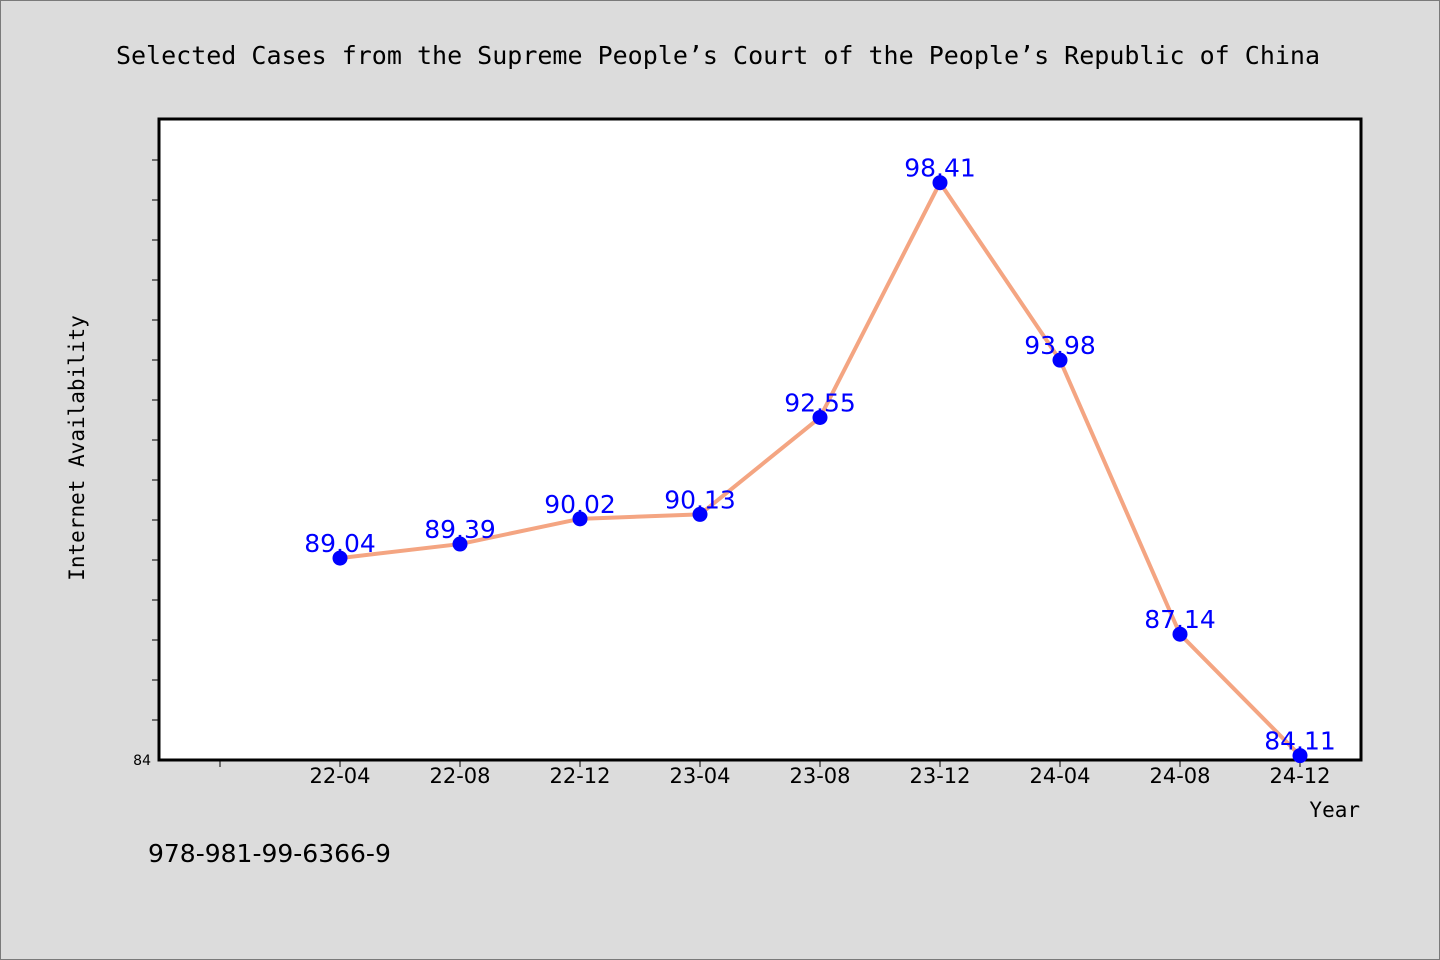 The image size is (1440, 960). Describe the element at coordinates (269, 853) in the screenshot. I see `footer-isbn: 978-981-99-6366-9` at that location.